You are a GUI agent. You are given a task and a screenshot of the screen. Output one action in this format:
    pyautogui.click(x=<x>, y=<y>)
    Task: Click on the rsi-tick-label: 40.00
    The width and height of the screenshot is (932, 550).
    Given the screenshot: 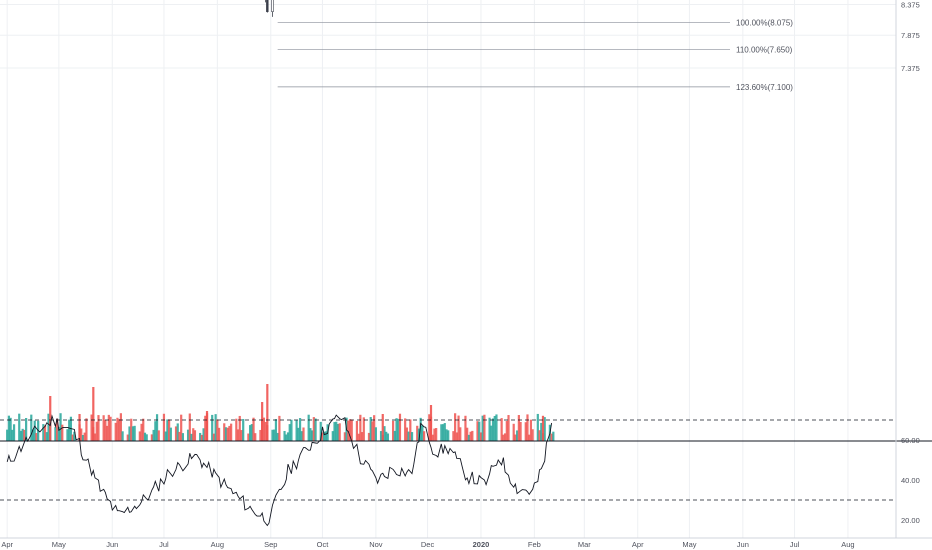 What is the action you would take?
    pyautogui.click(x=910, y=480)
    